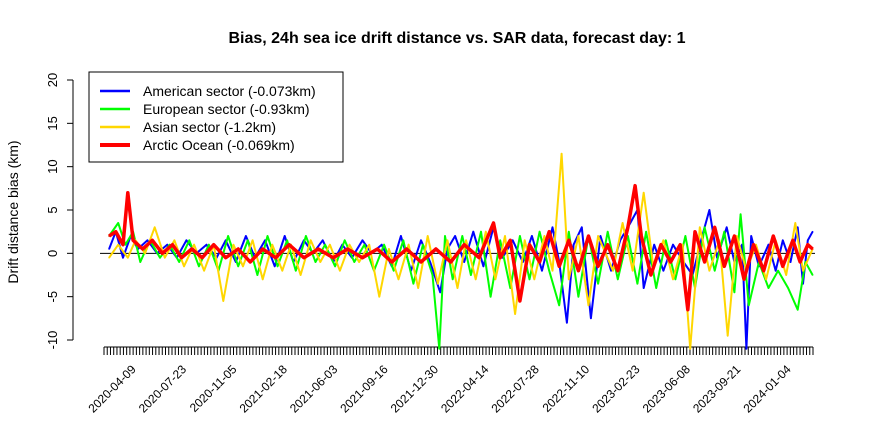 The width and height of the screenshot is (880, 440). I want to click on x-tick-label: 2021-09-16, so click(364, 389).